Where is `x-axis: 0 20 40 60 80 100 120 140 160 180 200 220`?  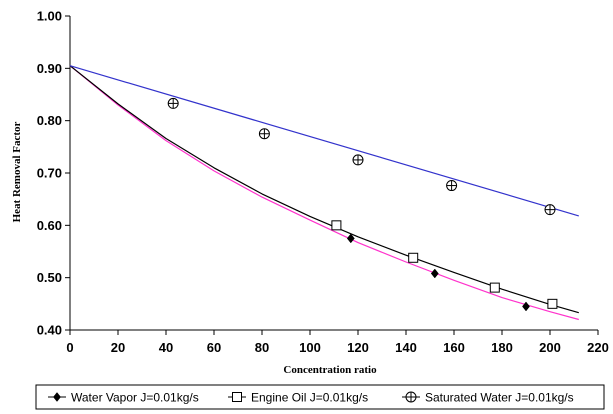
x-axis: 0 20 40 60 80 100 120 140 160 180 200 220 is located at coordinates (337, 342).